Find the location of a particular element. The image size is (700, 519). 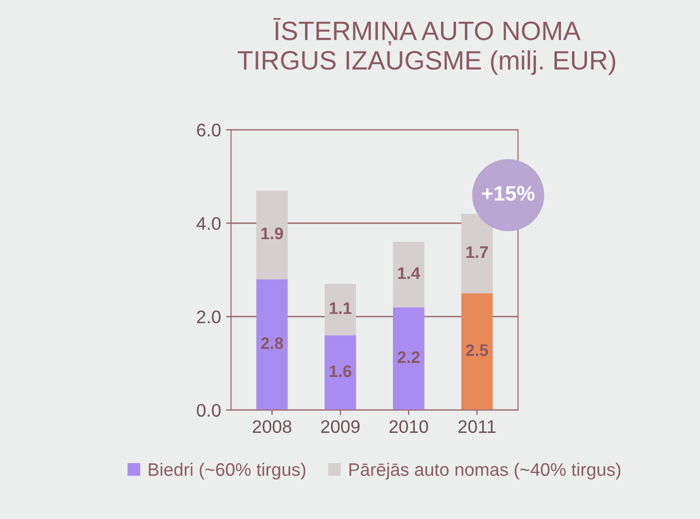

data-label: 1.1 is located at coordinates (341, 308).